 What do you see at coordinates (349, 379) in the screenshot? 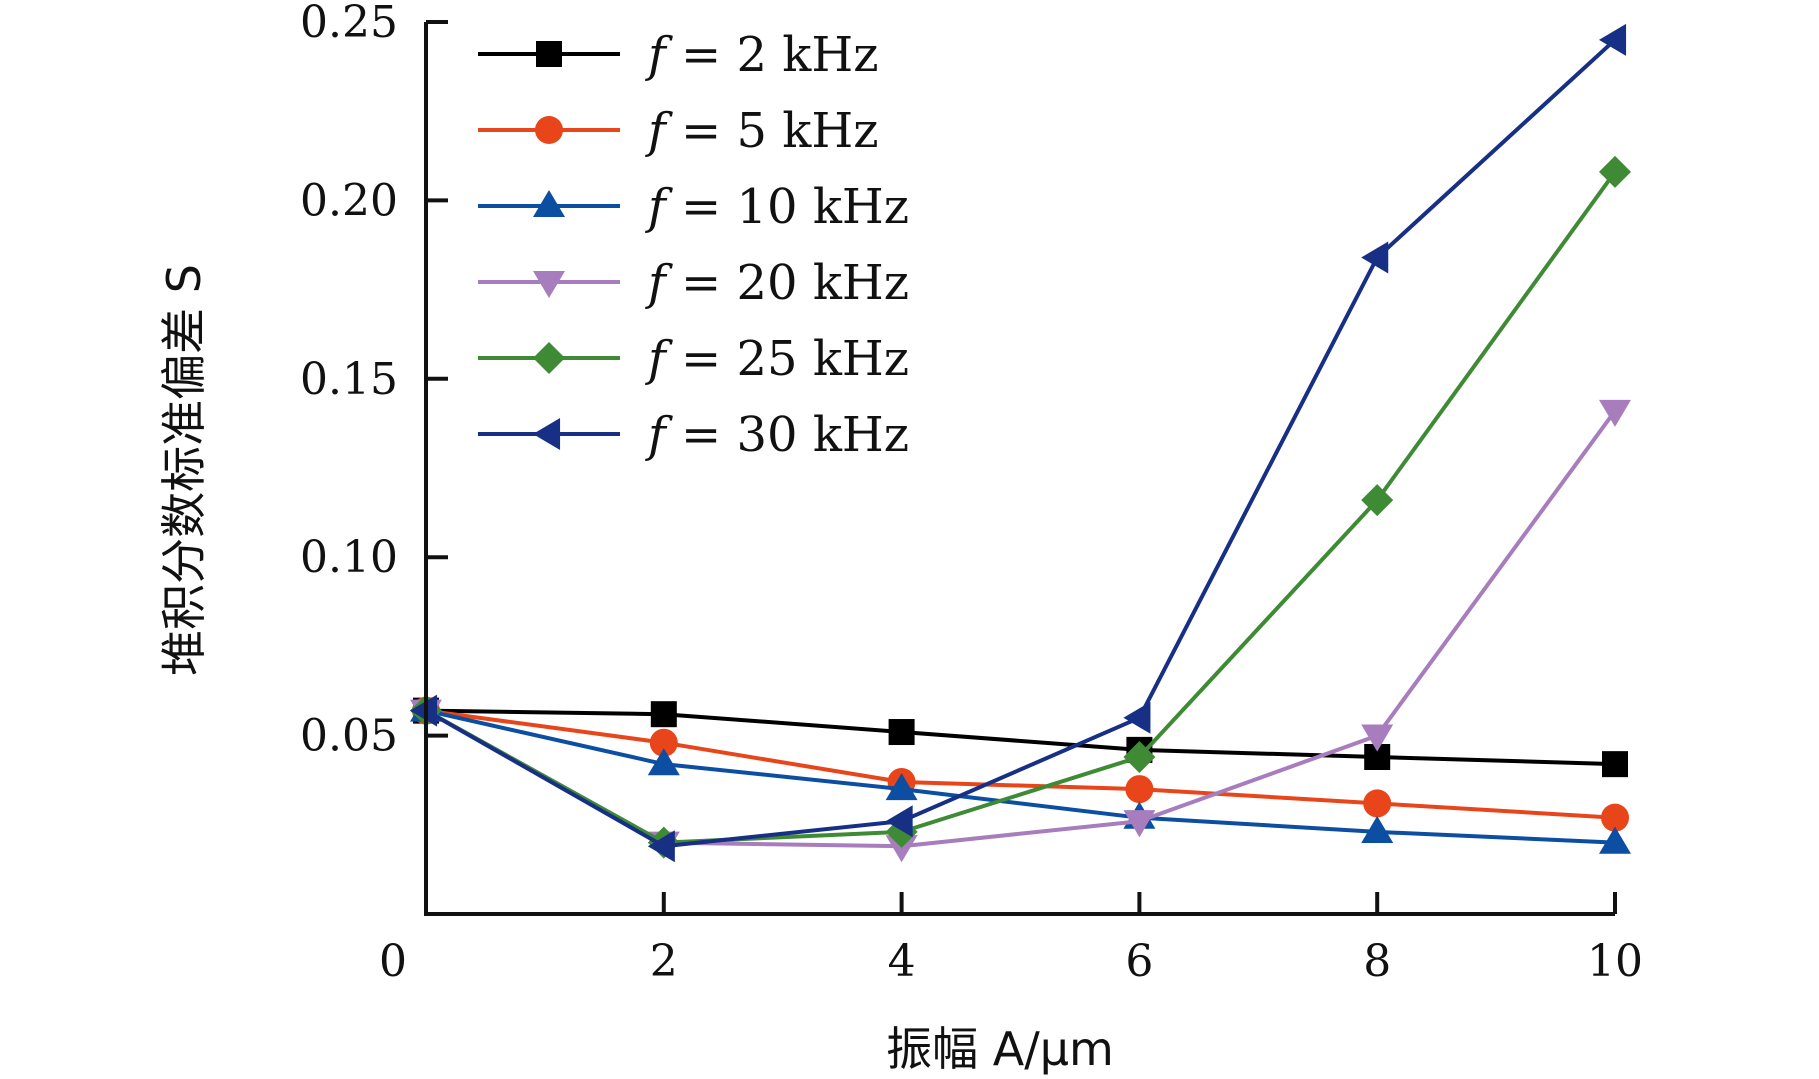
I see `y-tick-label: 0.15` at bounding box center [349, 379].